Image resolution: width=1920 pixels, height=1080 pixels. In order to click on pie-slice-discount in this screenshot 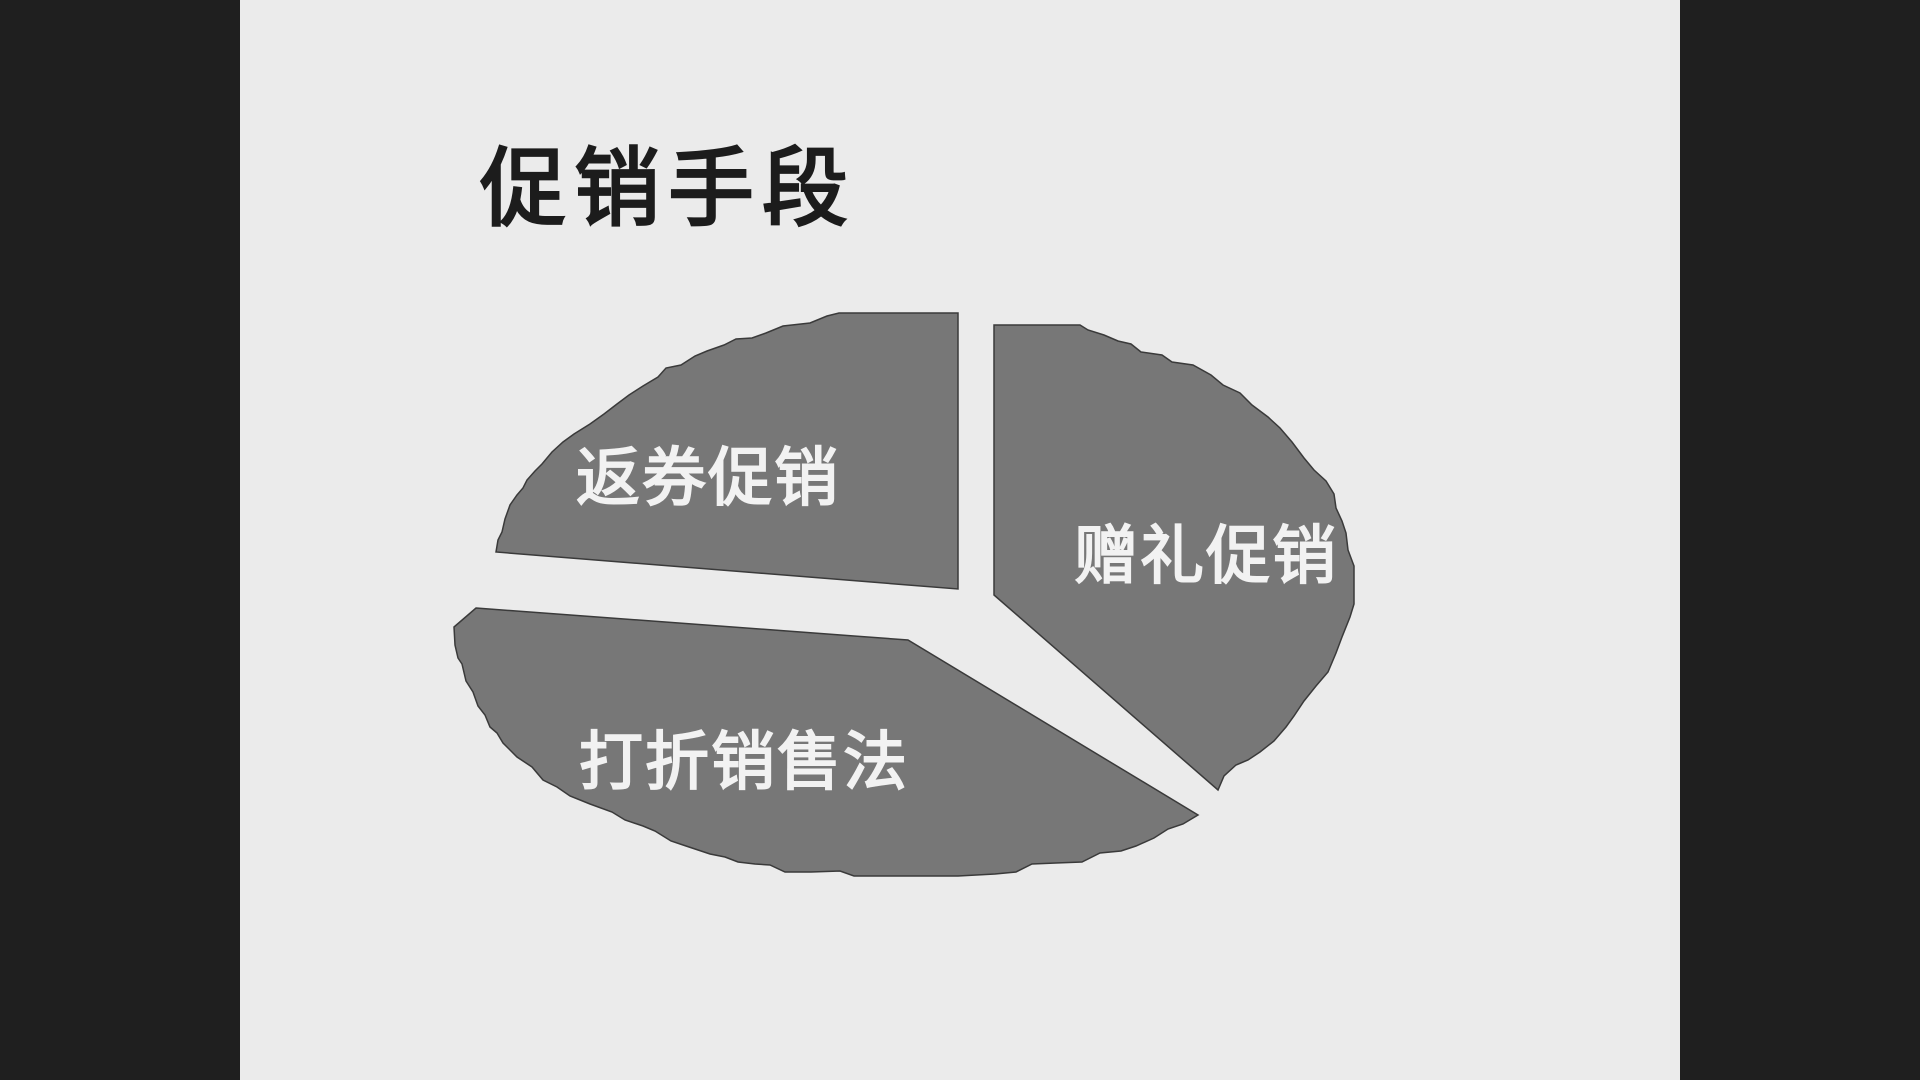, I will do `click(826, 742)`.